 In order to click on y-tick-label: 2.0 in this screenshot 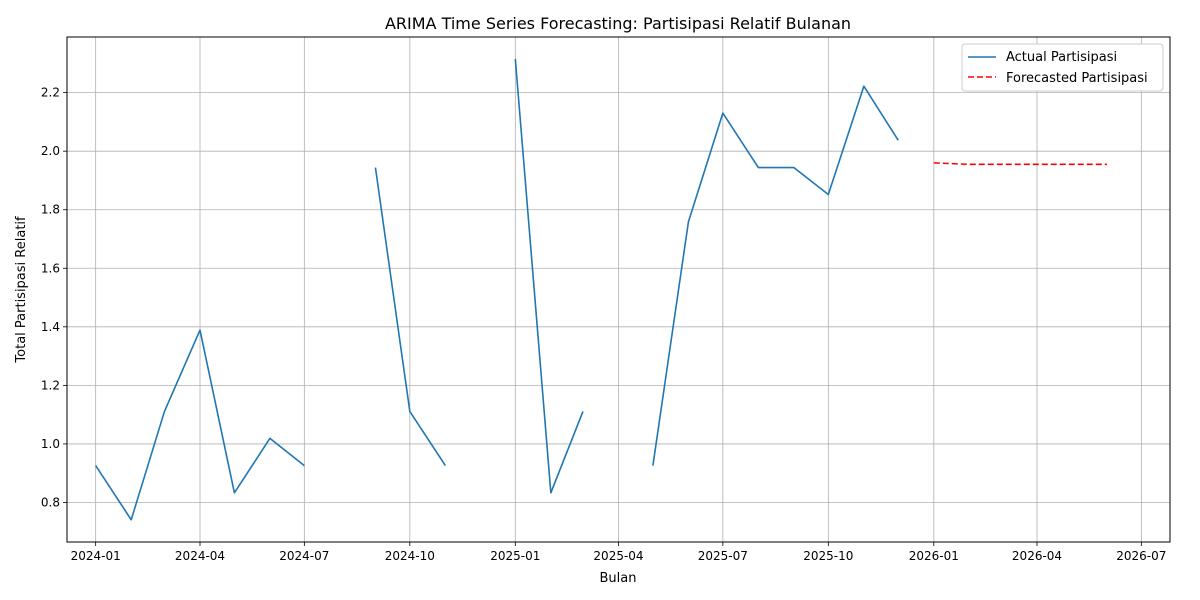, I will do `click(50, 151)`.